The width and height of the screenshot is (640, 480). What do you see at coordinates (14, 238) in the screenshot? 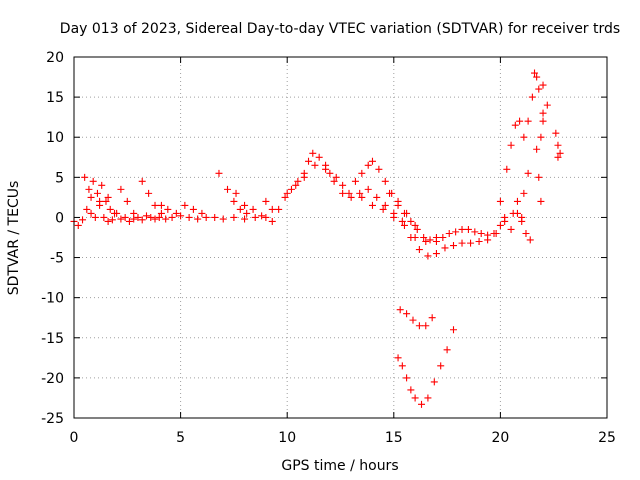
I see `y-axis-label: SDTVAR / TECUs` at bounding box center [14, 238].